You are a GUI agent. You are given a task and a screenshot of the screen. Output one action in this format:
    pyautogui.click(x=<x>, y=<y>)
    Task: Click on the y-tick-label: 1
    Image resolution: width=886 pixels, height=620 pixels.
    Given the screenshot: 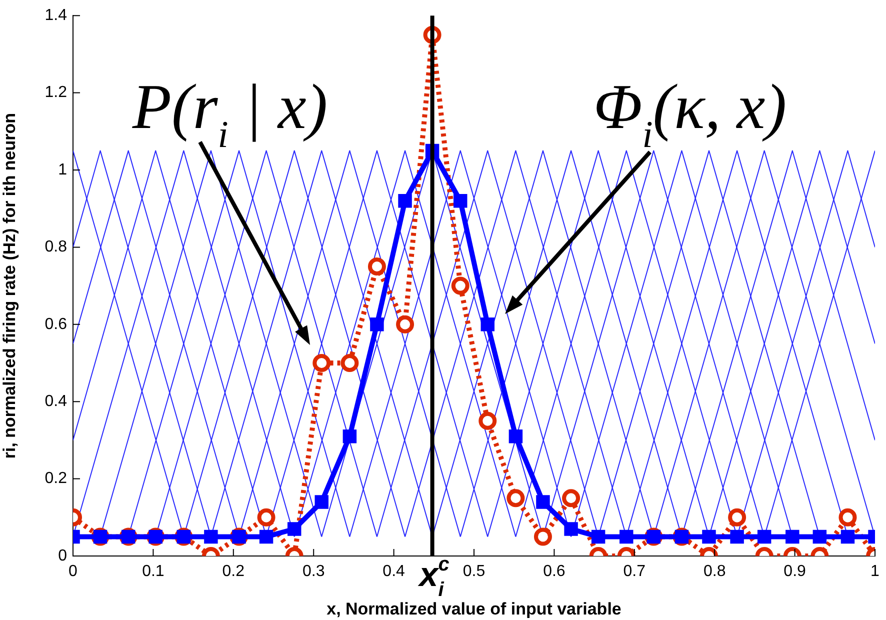 What is the action you would take?
    pyautogui.click(x=63, y=169)
    